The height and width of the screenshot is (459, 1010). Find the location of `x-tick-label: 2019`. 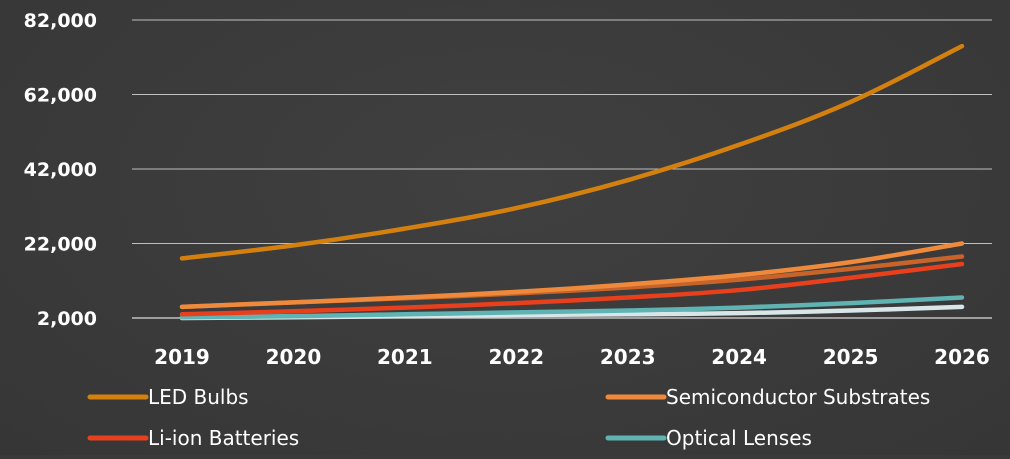

x-tick-label: 2019 is located at coordinates (182, 357).